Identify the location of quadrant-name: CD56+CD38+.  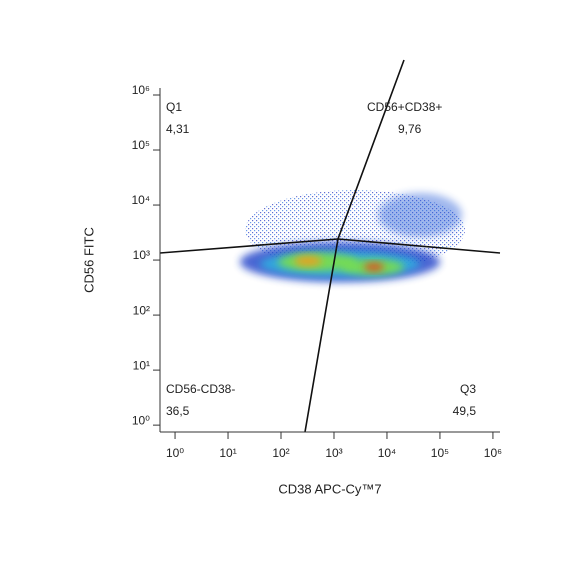
(404, 107).